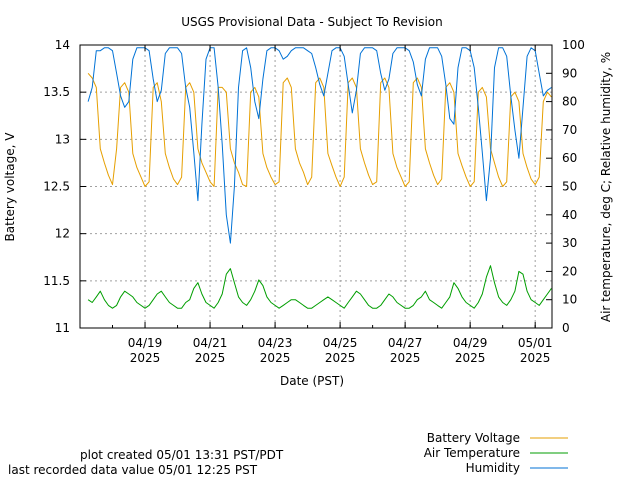 This screenshot has height=480, width=640. What do you see at coordinates (10, 187) in the screenshot?
I see `y-axis-label-left: Battery voltage, V` at bounding box center [10, 187].